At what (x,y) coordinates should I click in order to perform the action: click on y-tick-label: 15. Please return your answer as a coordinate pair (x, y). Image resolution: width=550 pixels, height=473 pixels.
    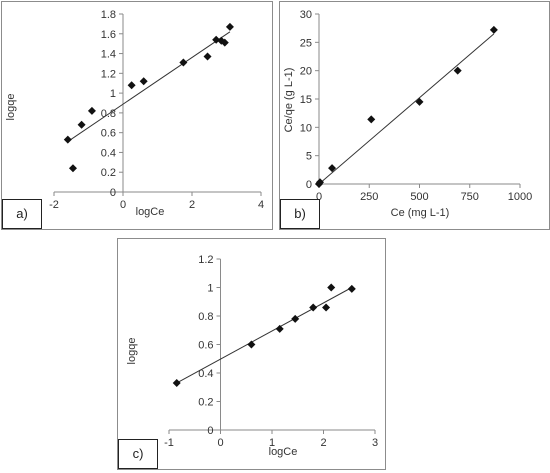
    Looking at the image, I should click on (306, 100).